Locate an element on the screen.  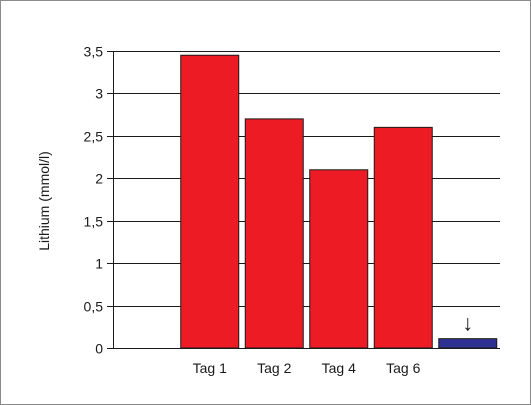
y-tick-label: 1,5 is located at coordinates (94, 222).